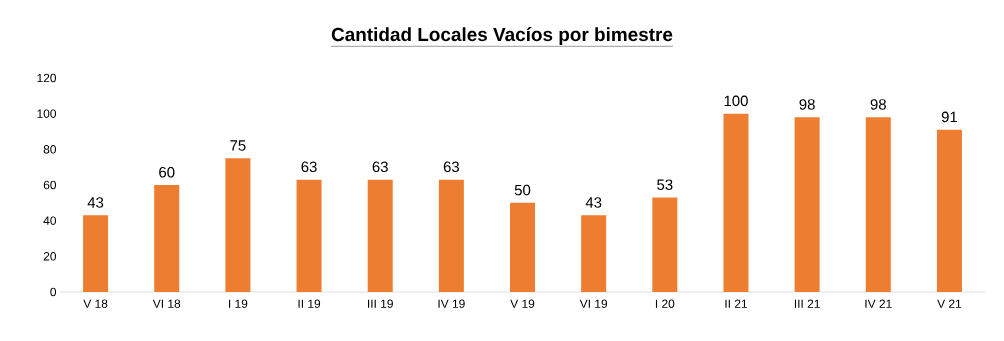 This screenshot has width=1004, height=341. Describe the element at coordinates (309, 303) in the screenshot. I see `x-tick-label: II 19` at that location.